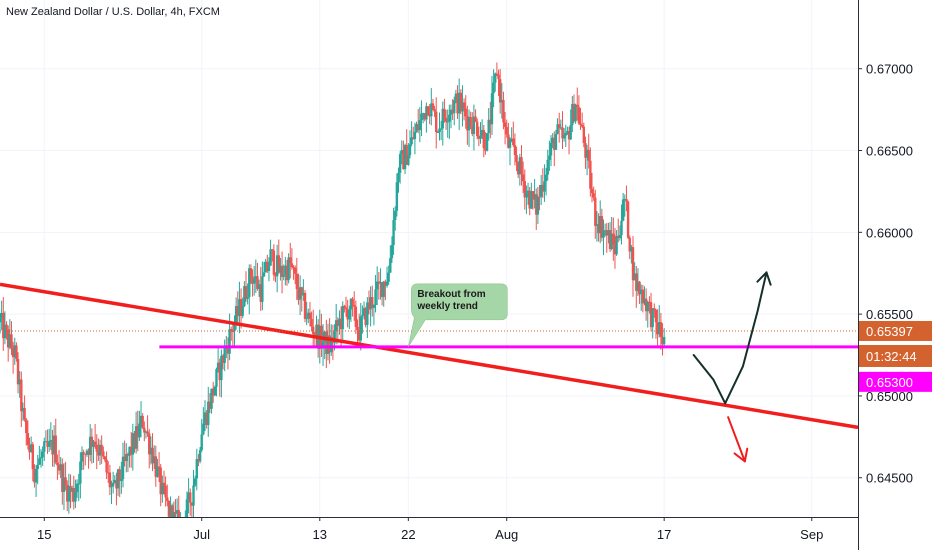 The image size is (932, 550). Describe the element at coordinates (458, 315) in the screenshot. I see `callout-bubble` at that location.